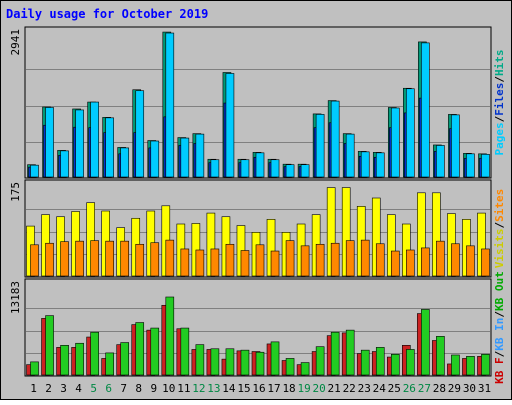 This screenshot has height=405, width=512. What do you see at coordinates (484, 388) in the screenshot?
I see `x-tick-label: 31` at bounding box center [484, 388].